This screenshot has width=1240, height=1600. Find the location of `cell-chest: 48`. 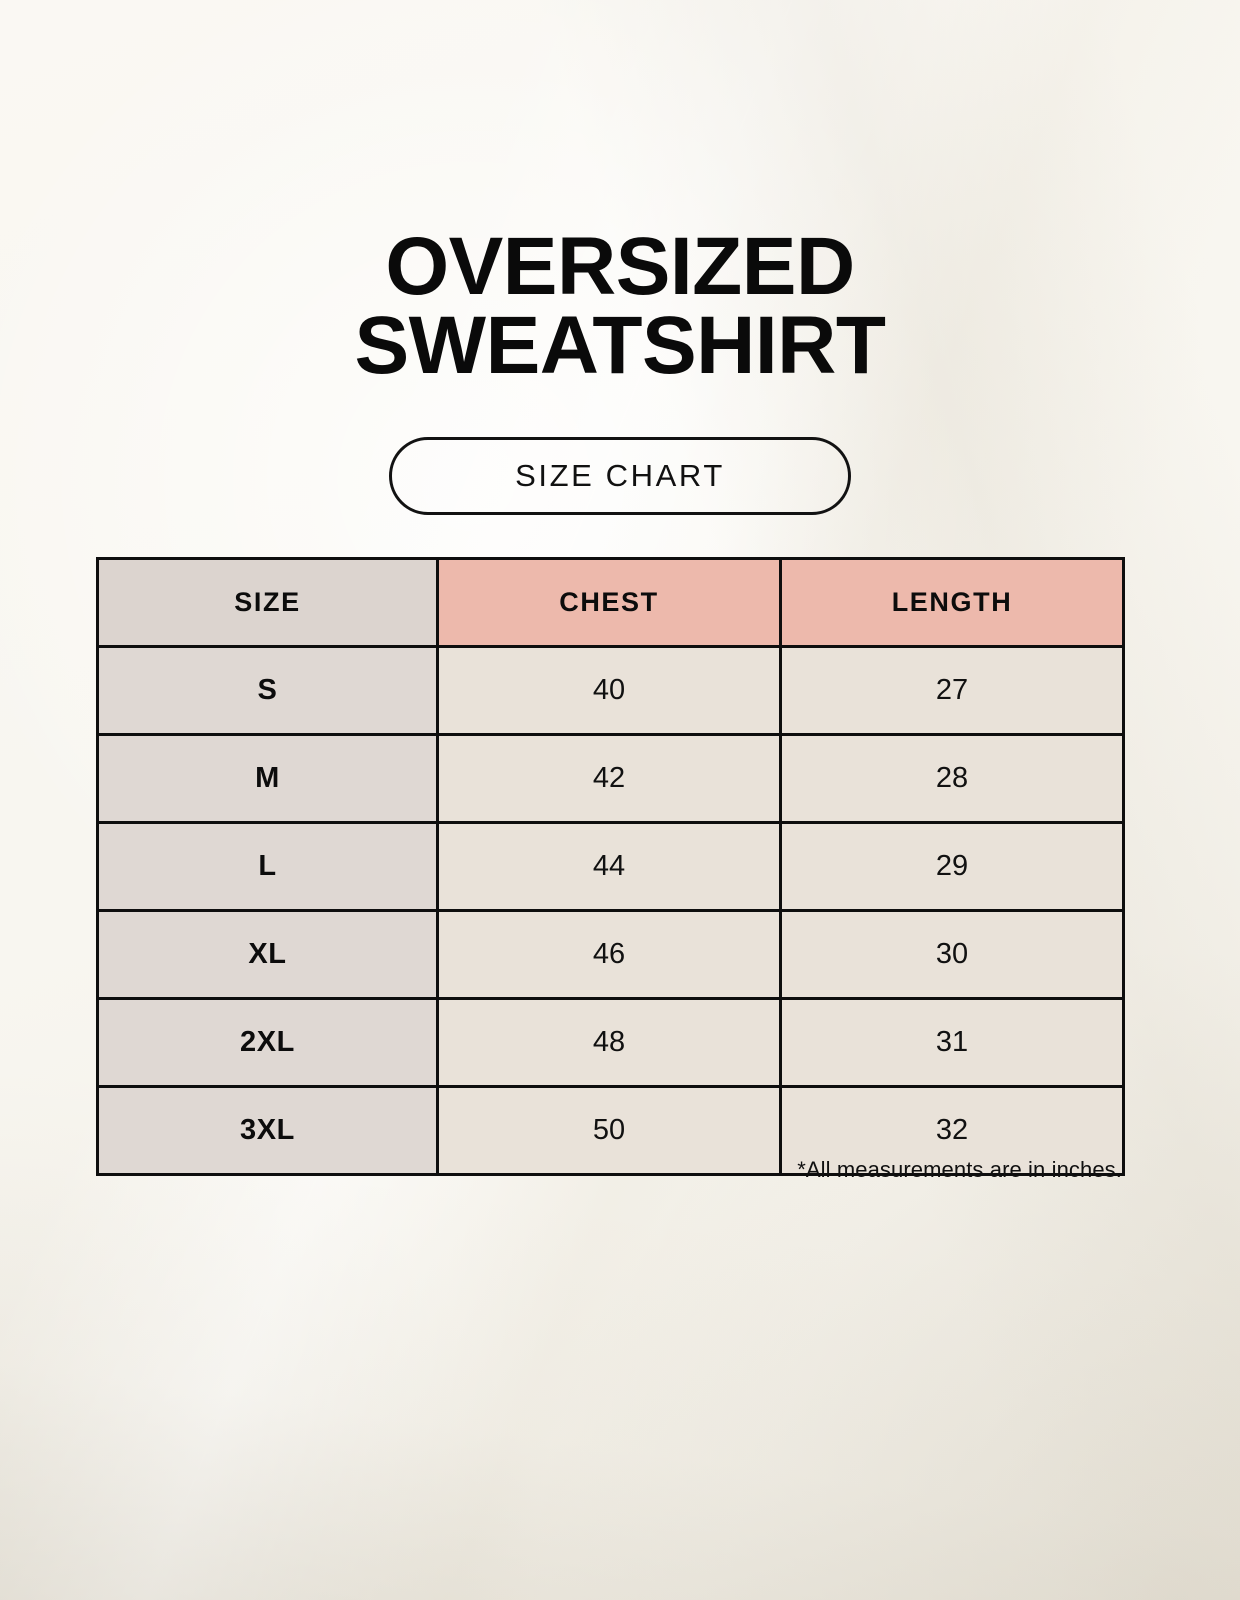

cell-chest: 48 is located at coordinates (609, 1042).